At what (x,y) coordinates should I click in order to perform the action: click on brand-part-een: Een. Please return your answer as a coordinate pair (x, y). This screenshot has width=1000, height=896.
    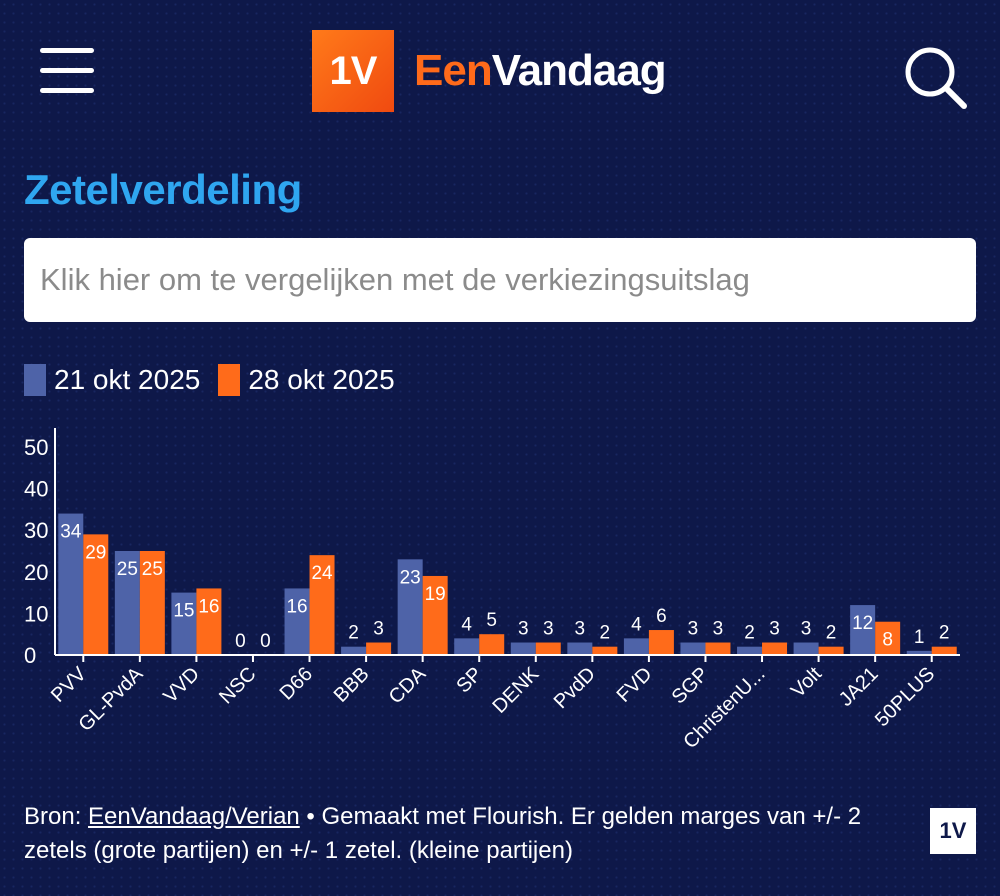
    Looking at the image, I should click on (453, 70).